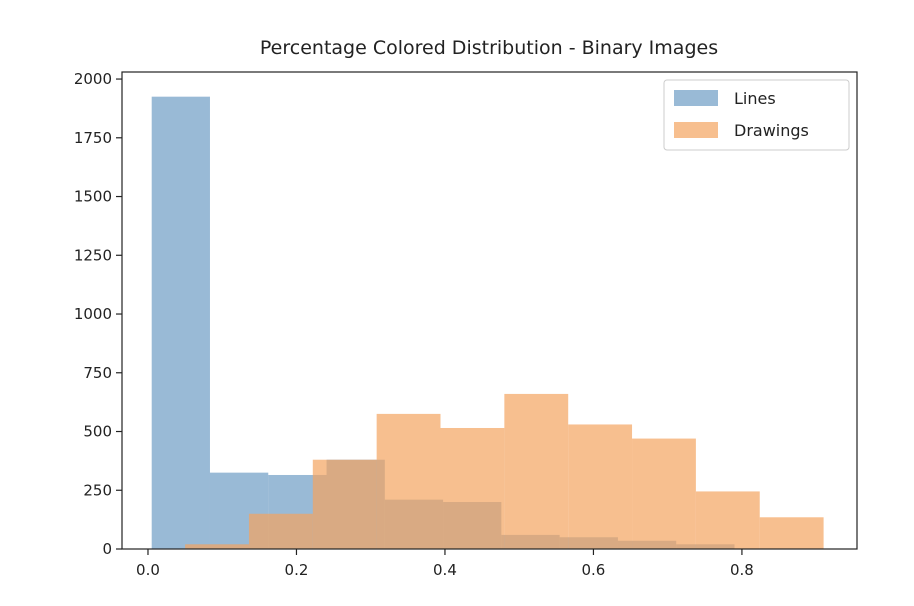  What do you see at coordinates (297, 570) in the screenshot?
I see `x-tick-label: 0.2` at bounding box center [297, 570].